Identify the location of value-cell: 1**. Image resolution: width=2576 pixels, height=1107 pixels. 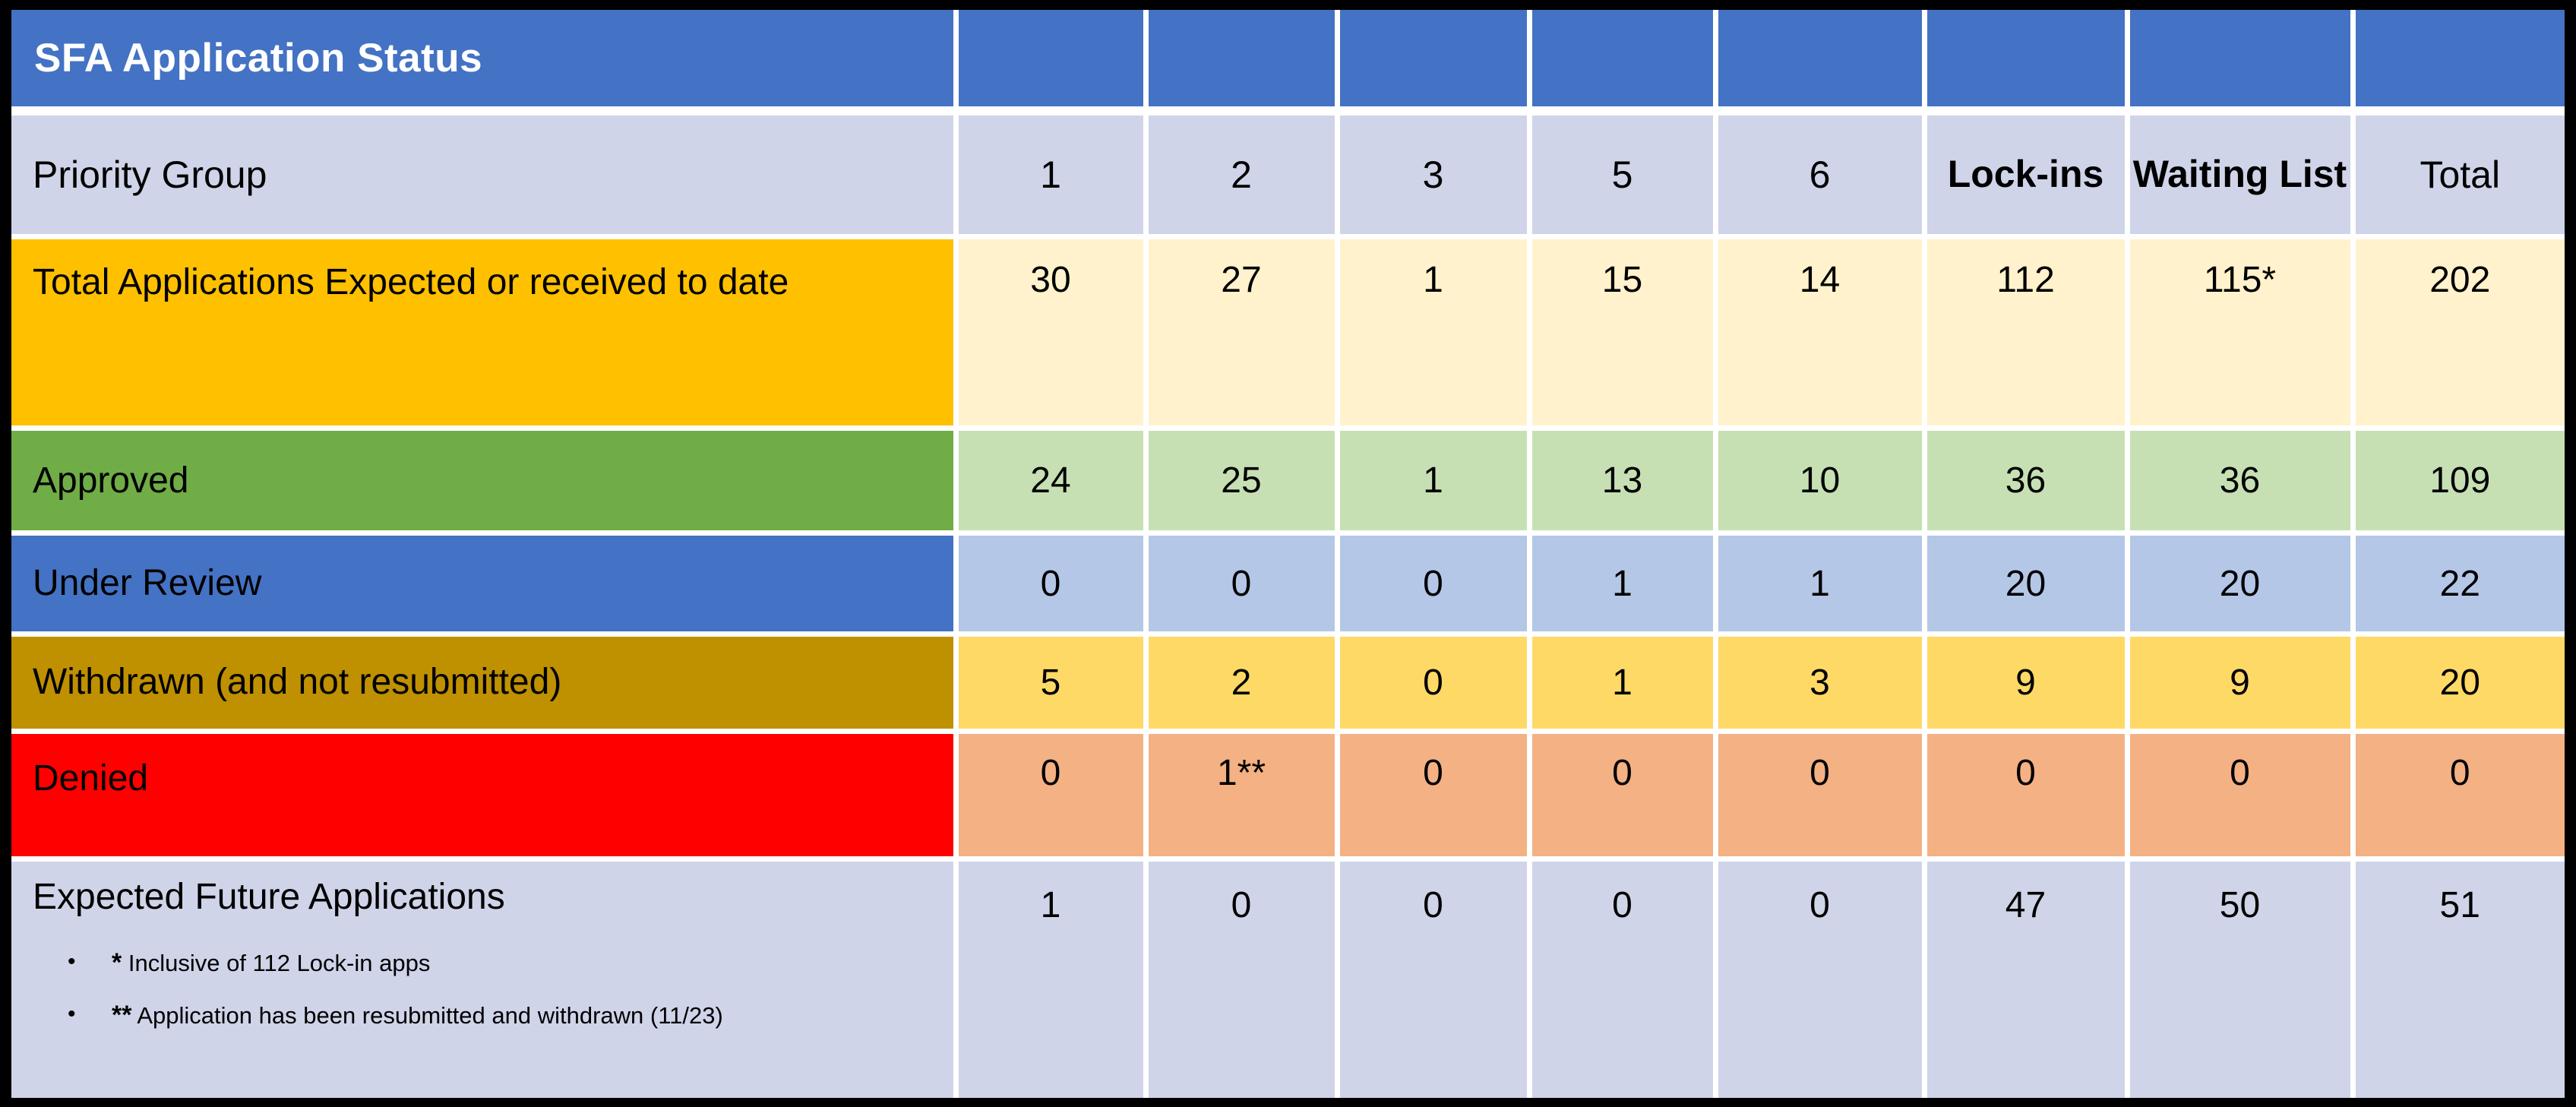
(1241, 795).